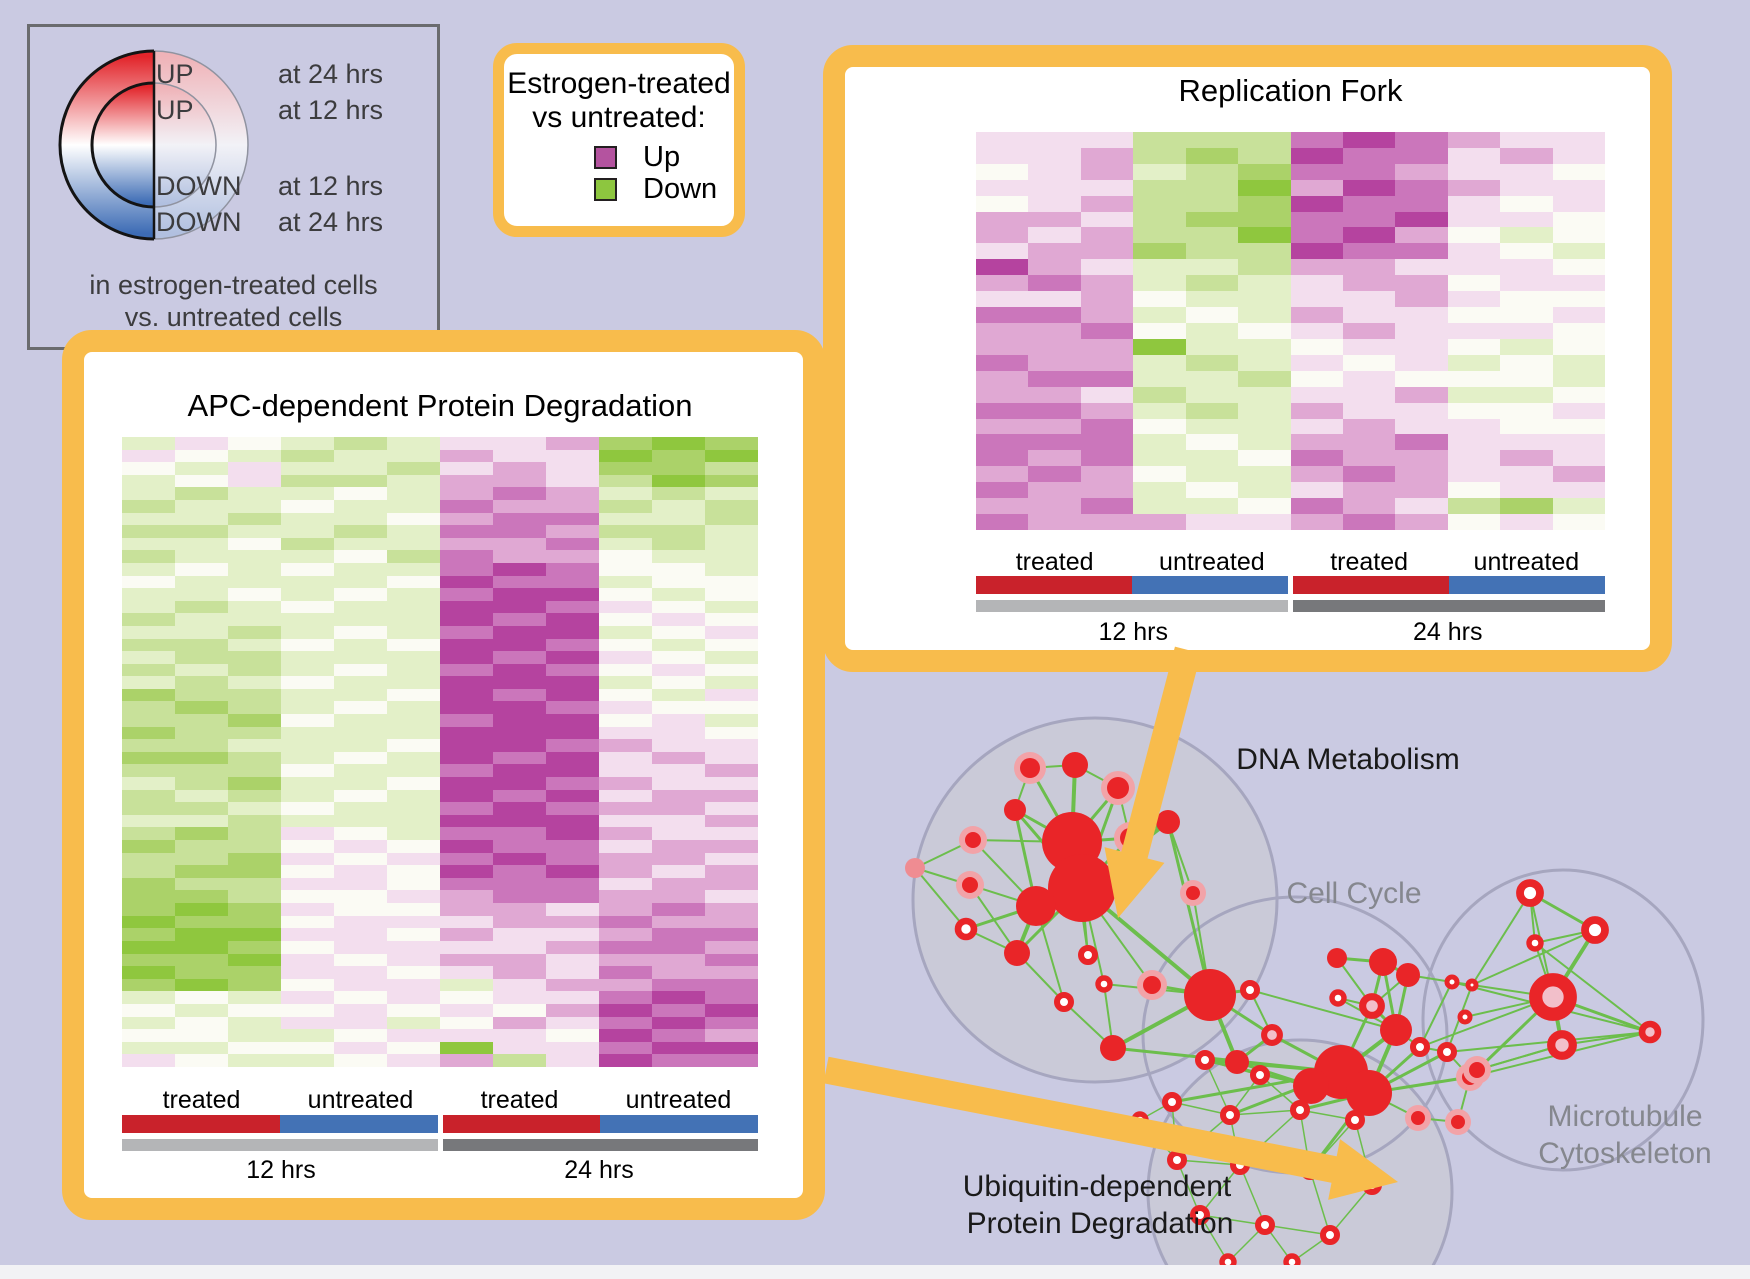 The image size is (1750, 1279). I want to click on color-key-item-up: Up, so click(619, 157).